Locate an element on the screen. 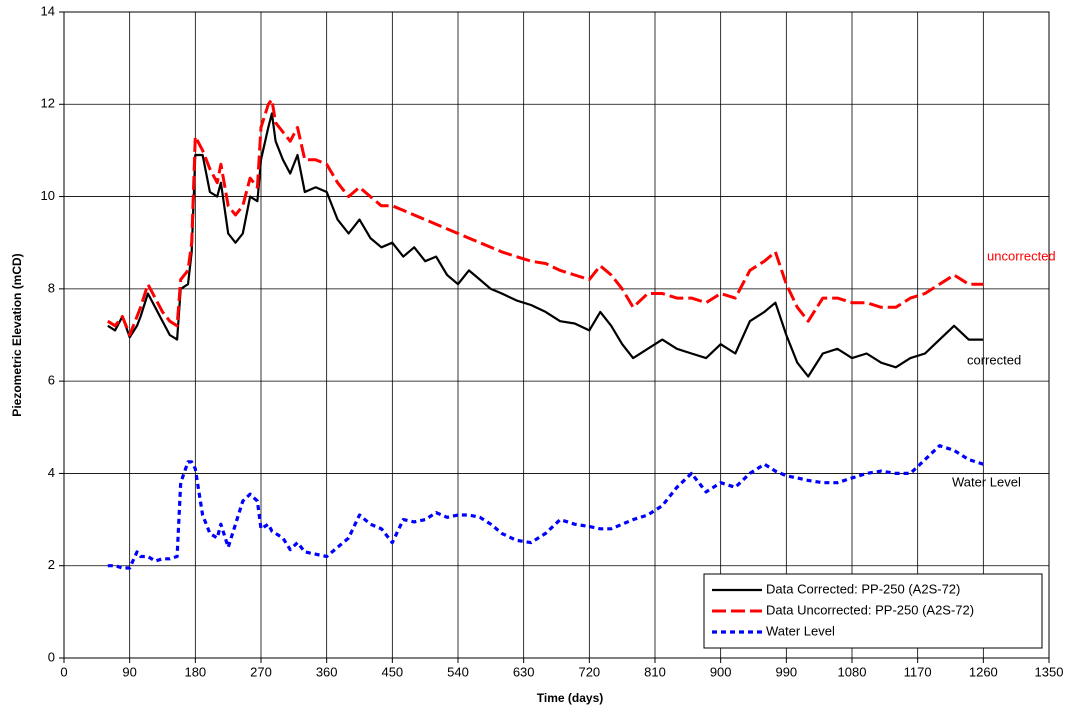 The width and height of the screenshot is (1076, 710). x-tick-label: 990 is located at coordinates (786, 671).